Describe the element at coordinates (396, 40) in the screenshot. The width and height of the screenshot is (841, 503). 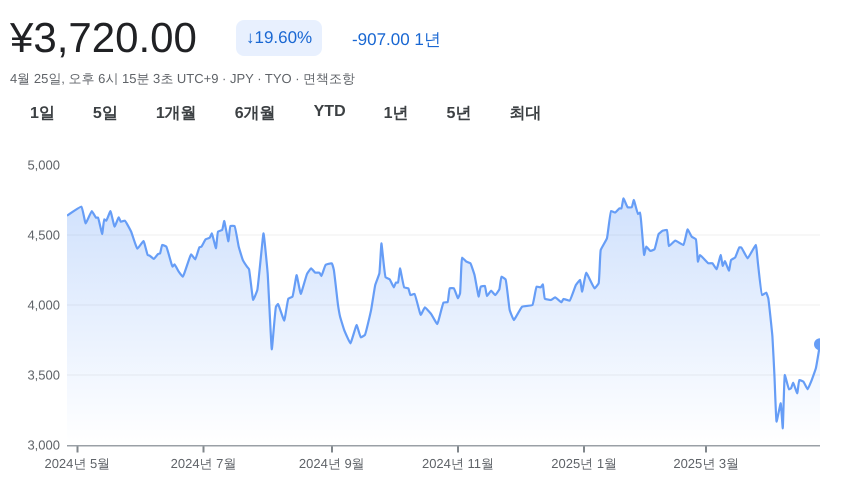
I see `text: -907.00 1년` at that location.